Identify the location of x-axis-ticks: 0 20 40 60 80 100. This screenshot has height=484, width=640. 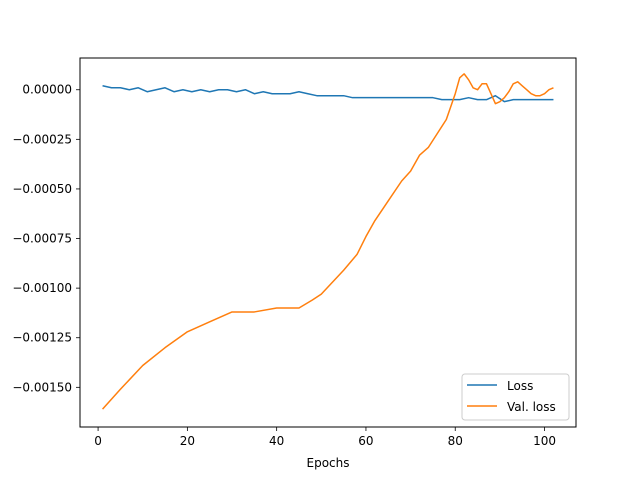
(325, 437).